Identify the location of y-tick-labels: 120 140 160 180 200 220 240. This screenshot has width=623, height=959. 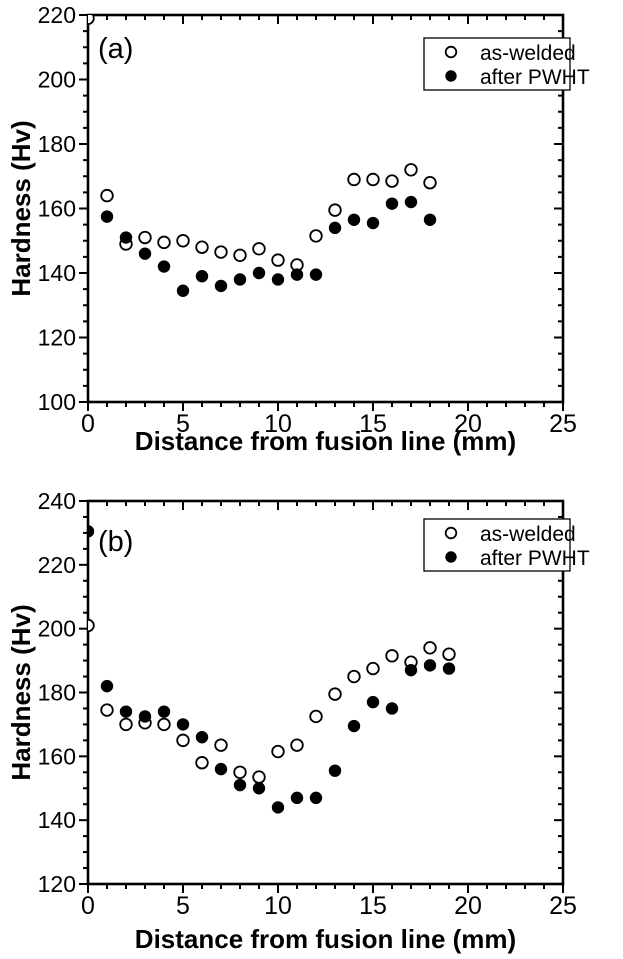
(57, 692).